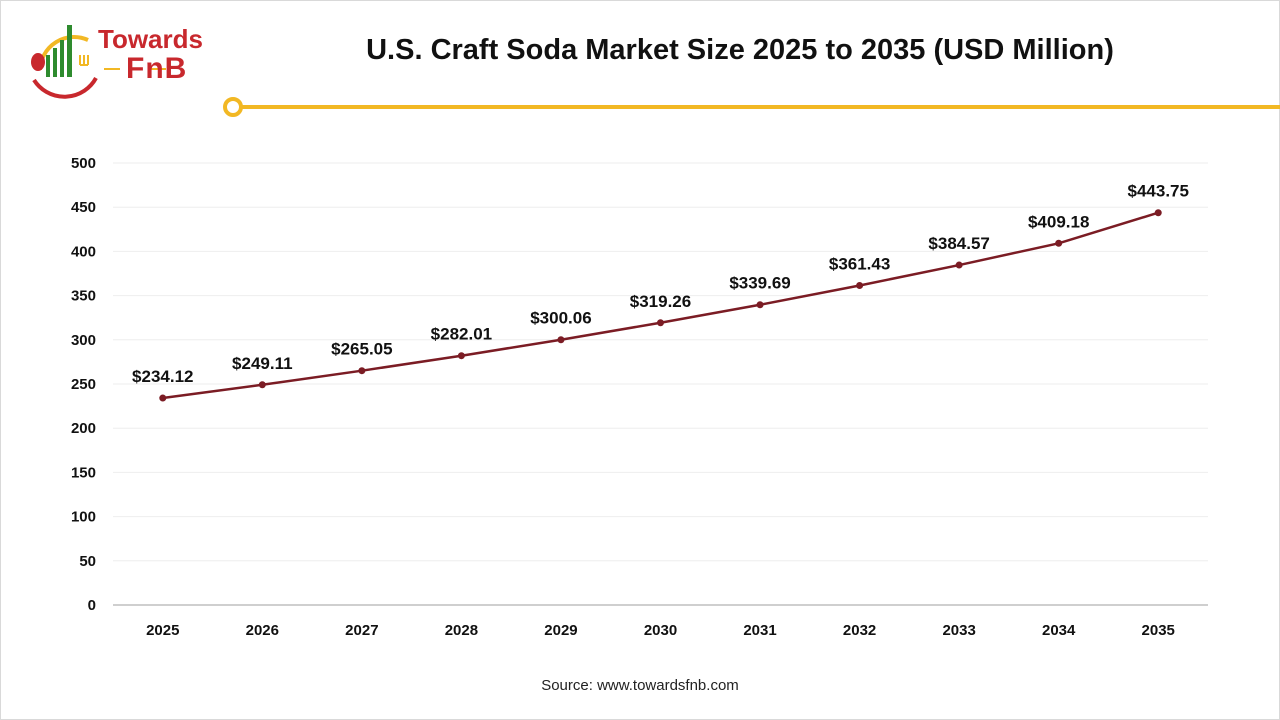 This screenshot has width=1280, height=720. Describe the element at coordinates (958, 243) in the screenshot. I see `data-label: $384.57` at that location.